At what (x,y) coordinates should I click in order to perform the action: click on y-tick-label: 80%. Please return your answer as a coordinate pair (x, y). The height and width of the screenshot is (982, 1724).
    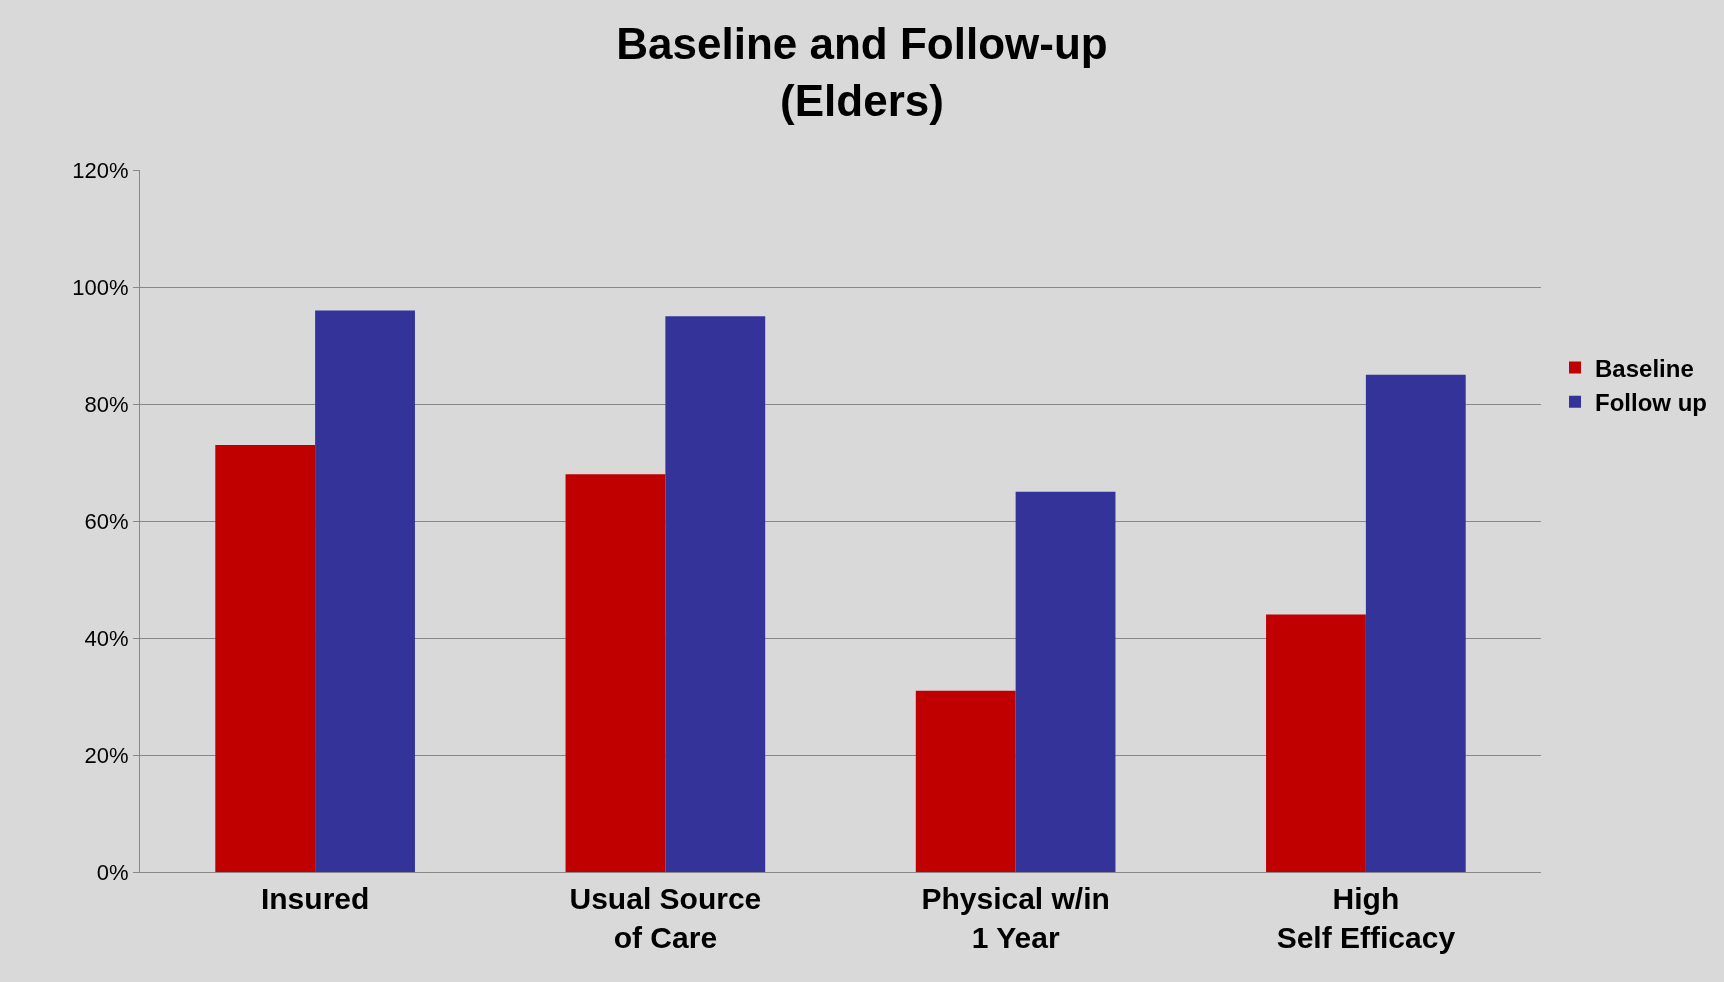
    Looking at the image, I should click on (106, 404).